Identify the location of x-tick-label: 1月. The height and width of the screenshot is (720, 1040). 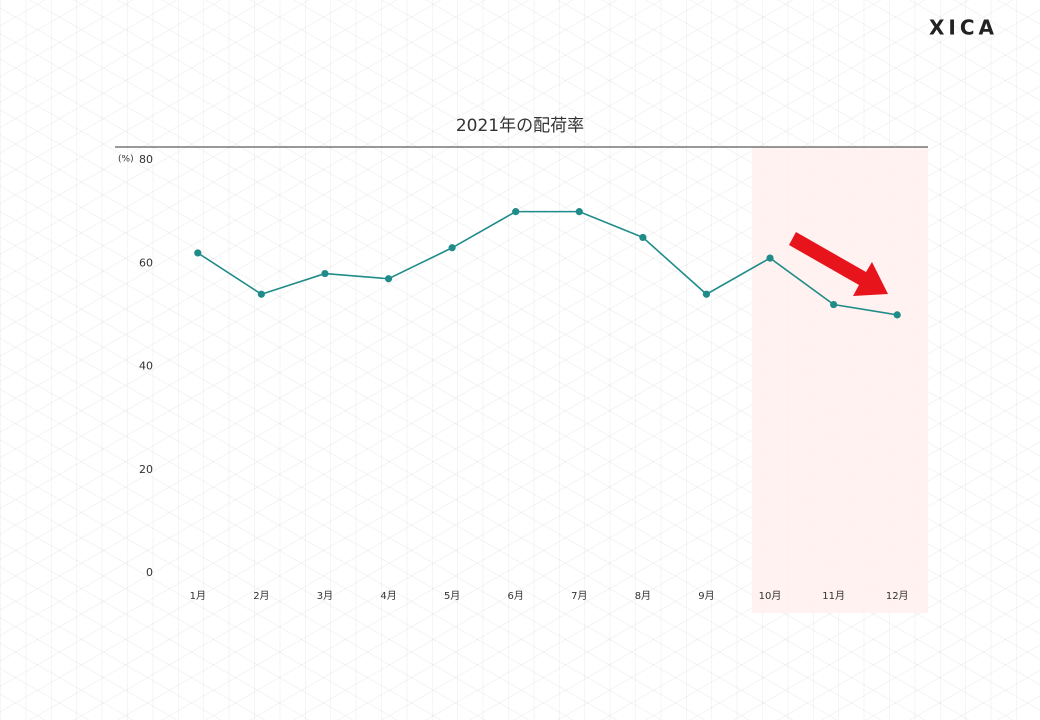
(198, 596).